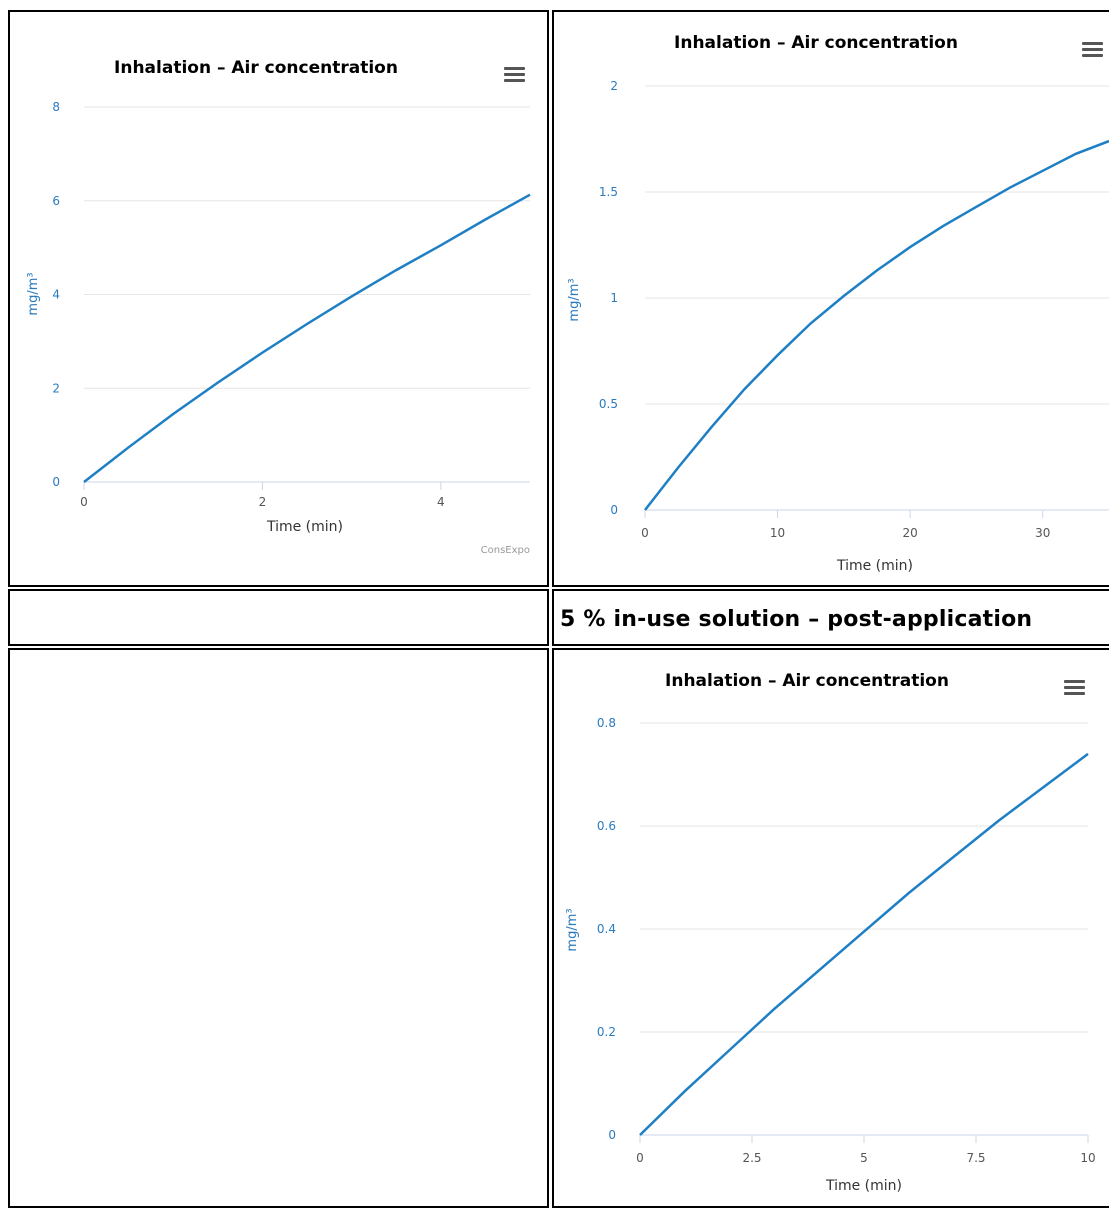 The width and height of the screenshot is (1109, 1208). I want to click on x-tick-label: 30, so click(1042, 533).